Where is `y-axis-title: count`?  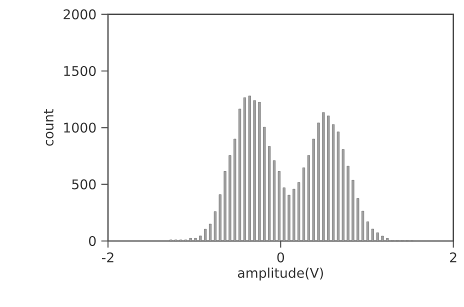
y-axis-title: count is located at coordinates (49, 127).